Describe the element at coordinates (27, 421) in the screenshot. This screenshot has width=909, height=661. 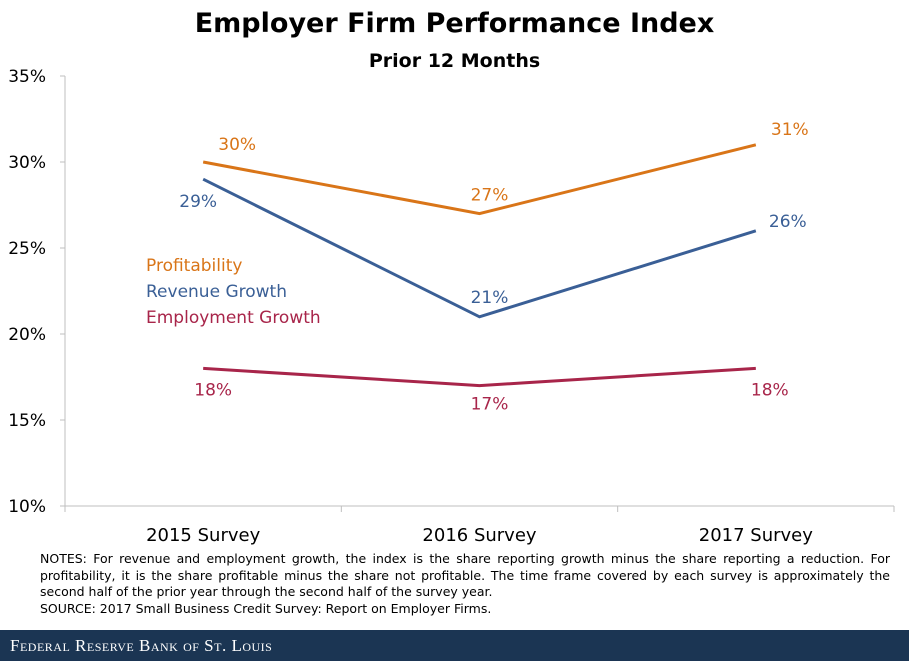
I see `y-tick-label: 15%` at that location.